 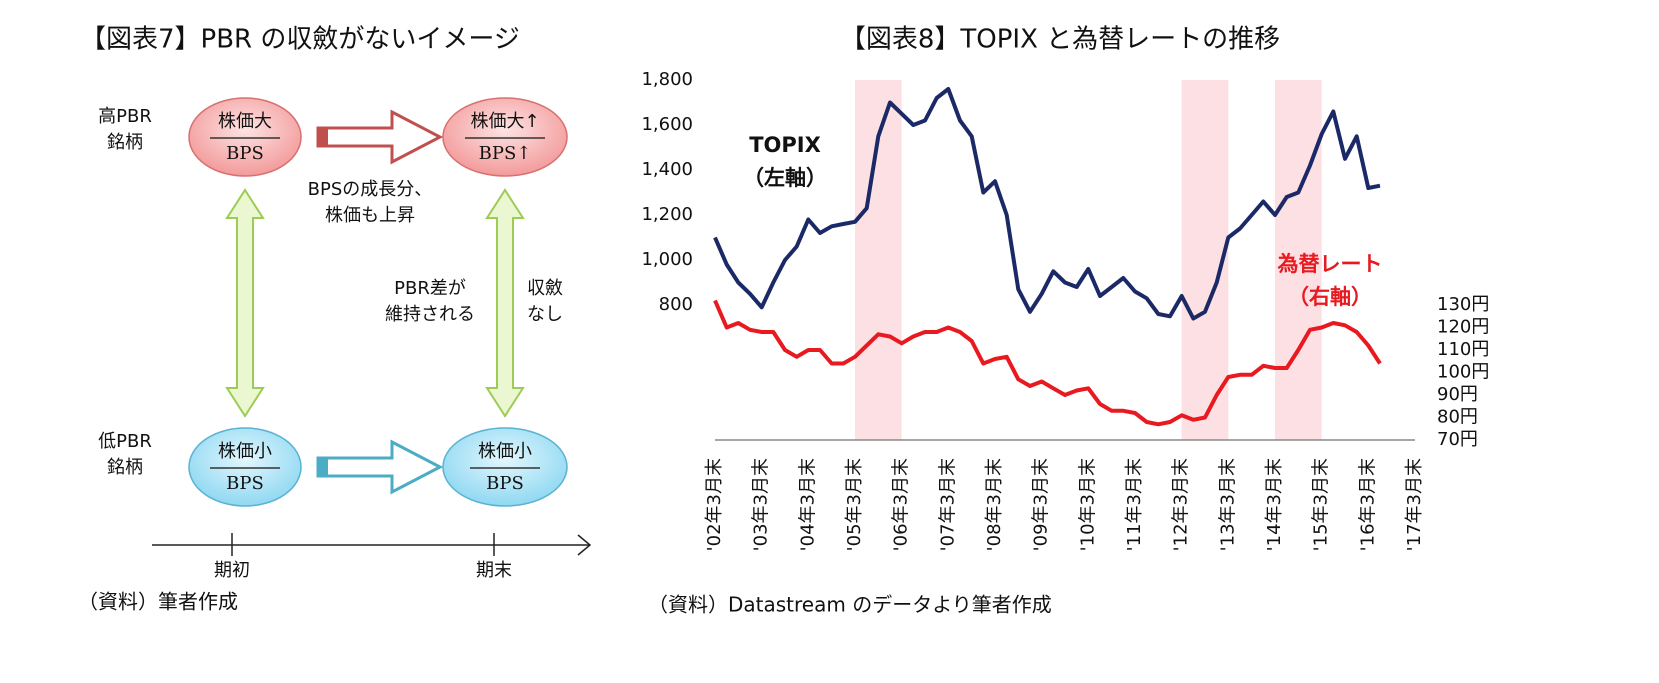 What do you see at coordinates (1367, 504) in the screenshot?
I see `x-tick-label: '16年3月末` at bounding box center [1367, 504].